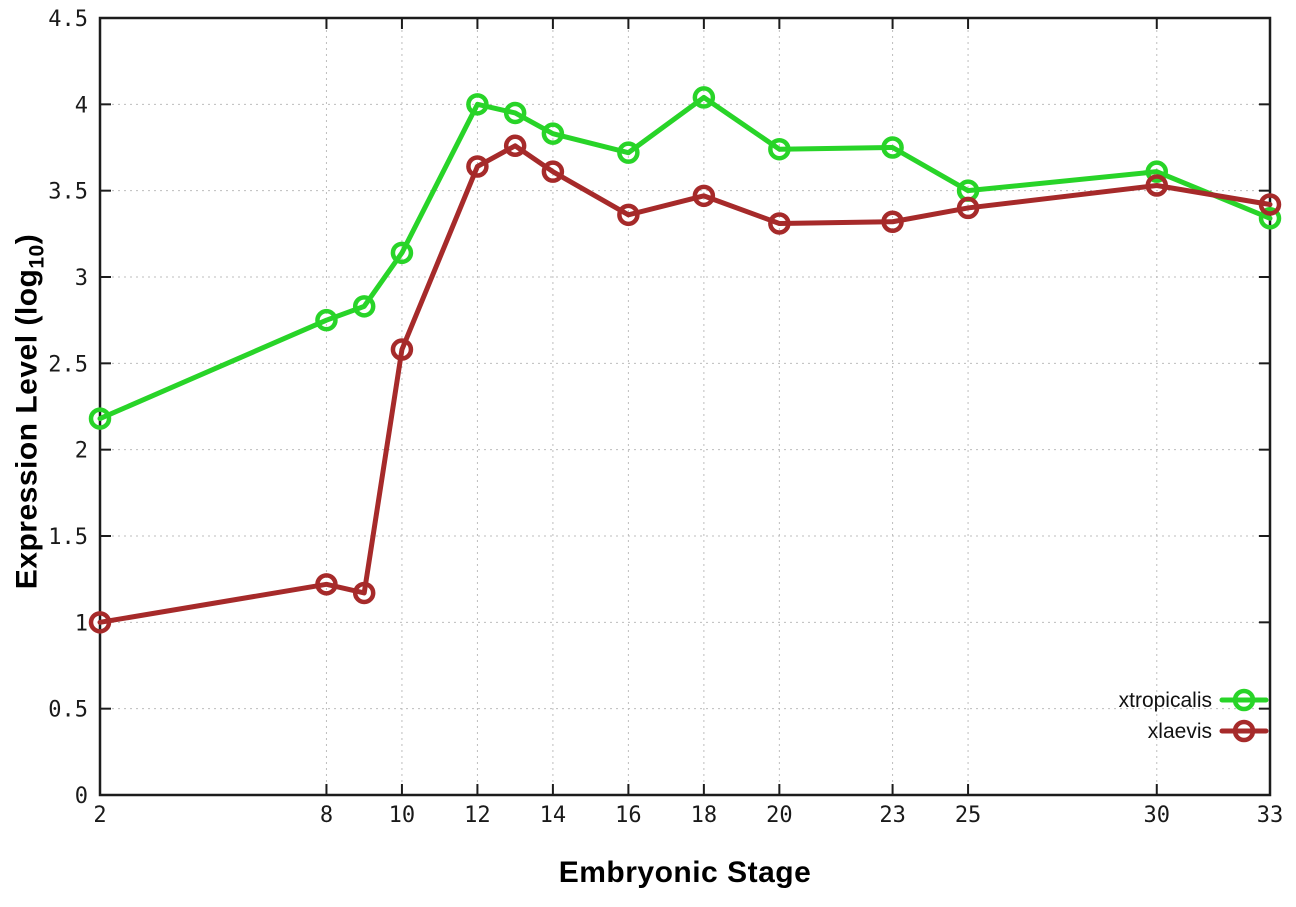 This screenshot has width=1296, height=907. Describe the element at coordinates (892, 815) in the screenshot. I see `x-tick-label: 23` at that location.